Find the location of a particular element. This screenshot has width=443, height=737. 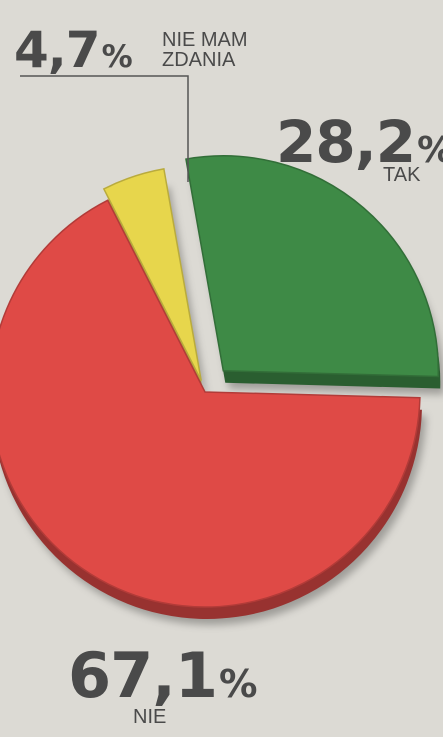

caption-yes: TAK is located at coordinates (402, 175).